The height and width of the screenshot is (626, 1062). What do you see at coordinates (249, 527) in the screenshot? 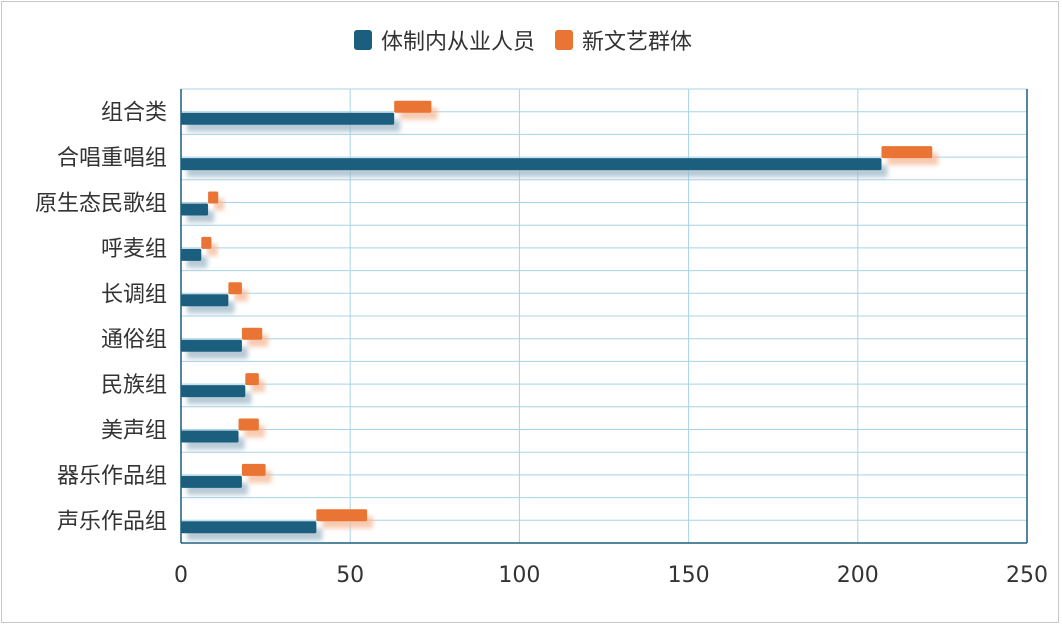
I see `bar-体制内从业人员-声乐作品组` at bounding box center [249, 527].